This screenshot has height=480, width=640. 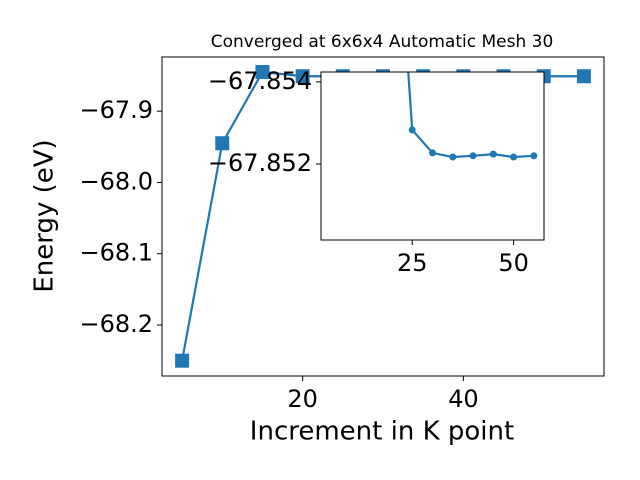 I want to click on chart-title: Converged at 6x6x4 Automatic Mesh 30, so click(x=382, y=42).